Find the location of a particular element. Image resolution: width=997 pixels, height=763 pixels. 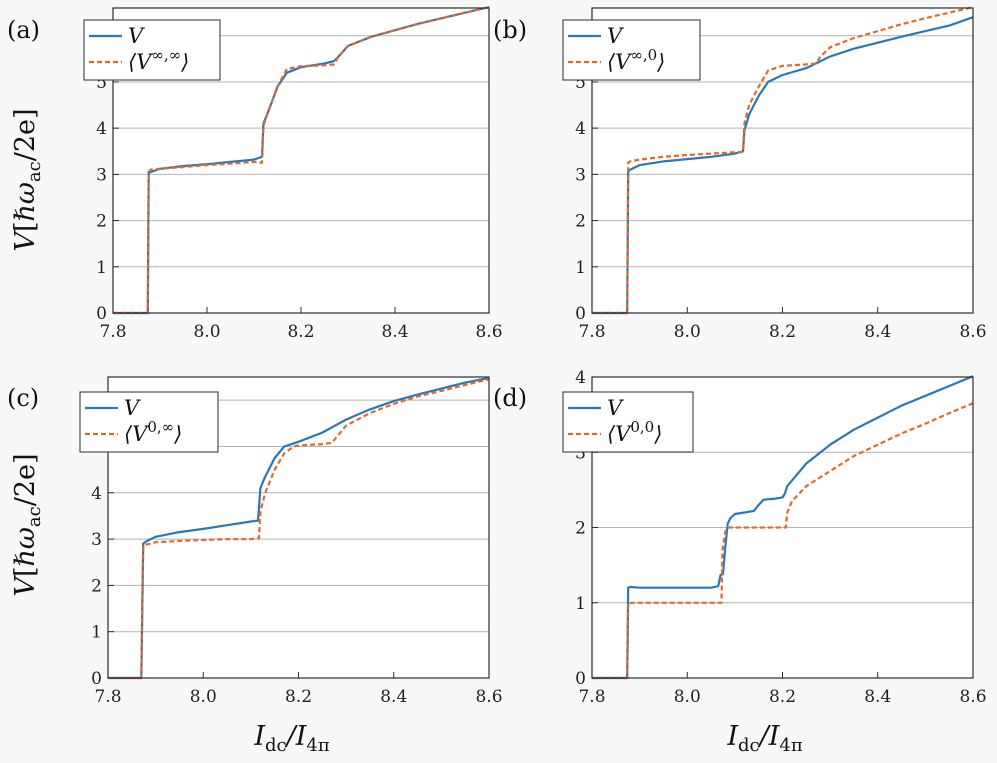

legend: V⟨V0,0⟩ is located at coordinates (628, 422).